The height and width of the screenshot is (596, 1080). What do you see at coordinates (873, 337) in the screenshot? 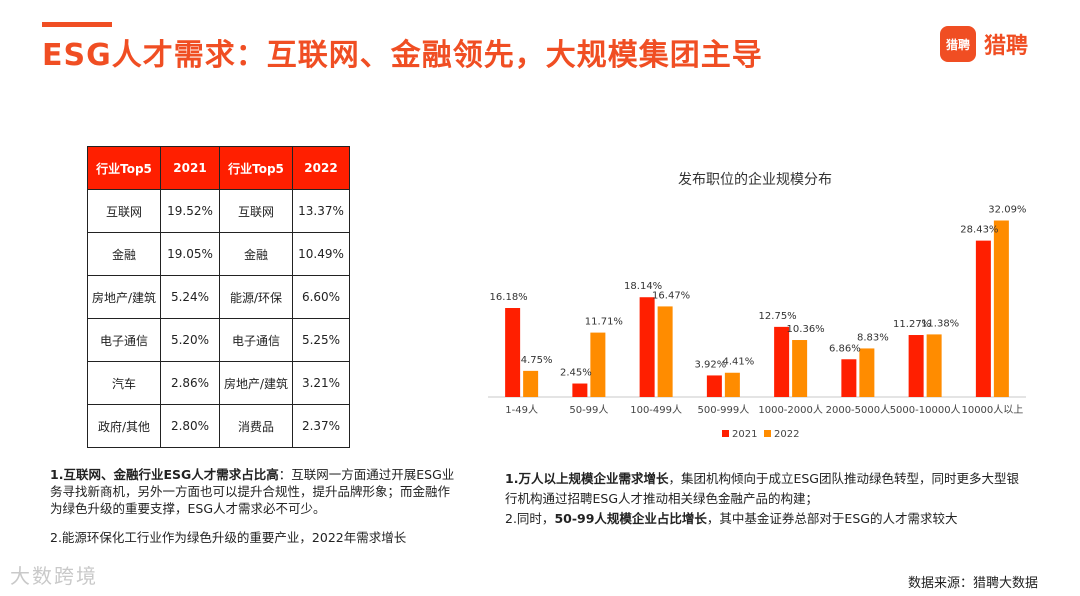
I see `bar-value-label: 8.83%` at bounding box center [873, 337].